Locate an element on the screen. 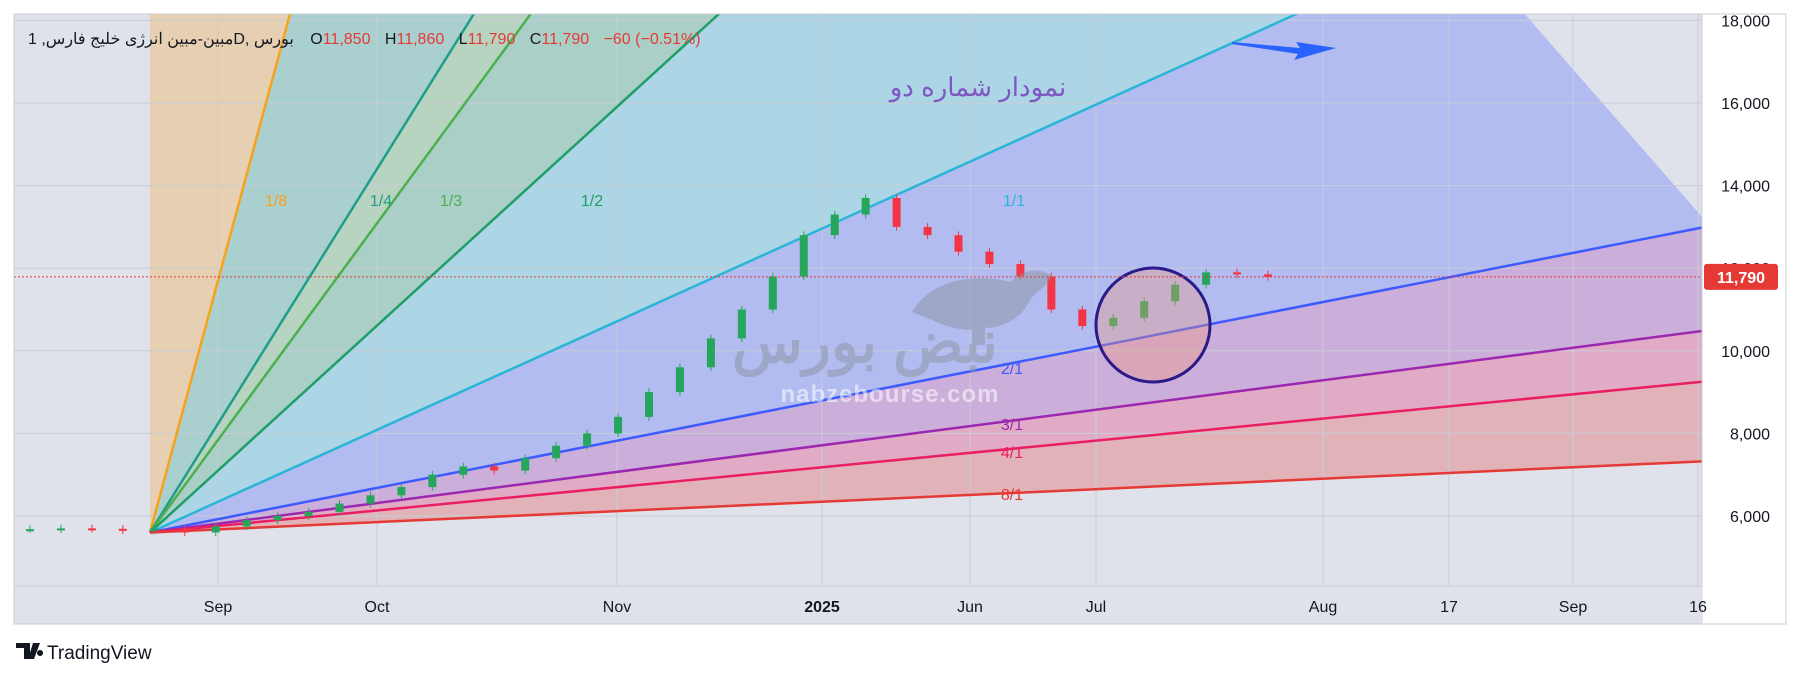 The height and width of the screenshot is (682, 1800). open-value: 11,850 is located at coordinates (347, 39).